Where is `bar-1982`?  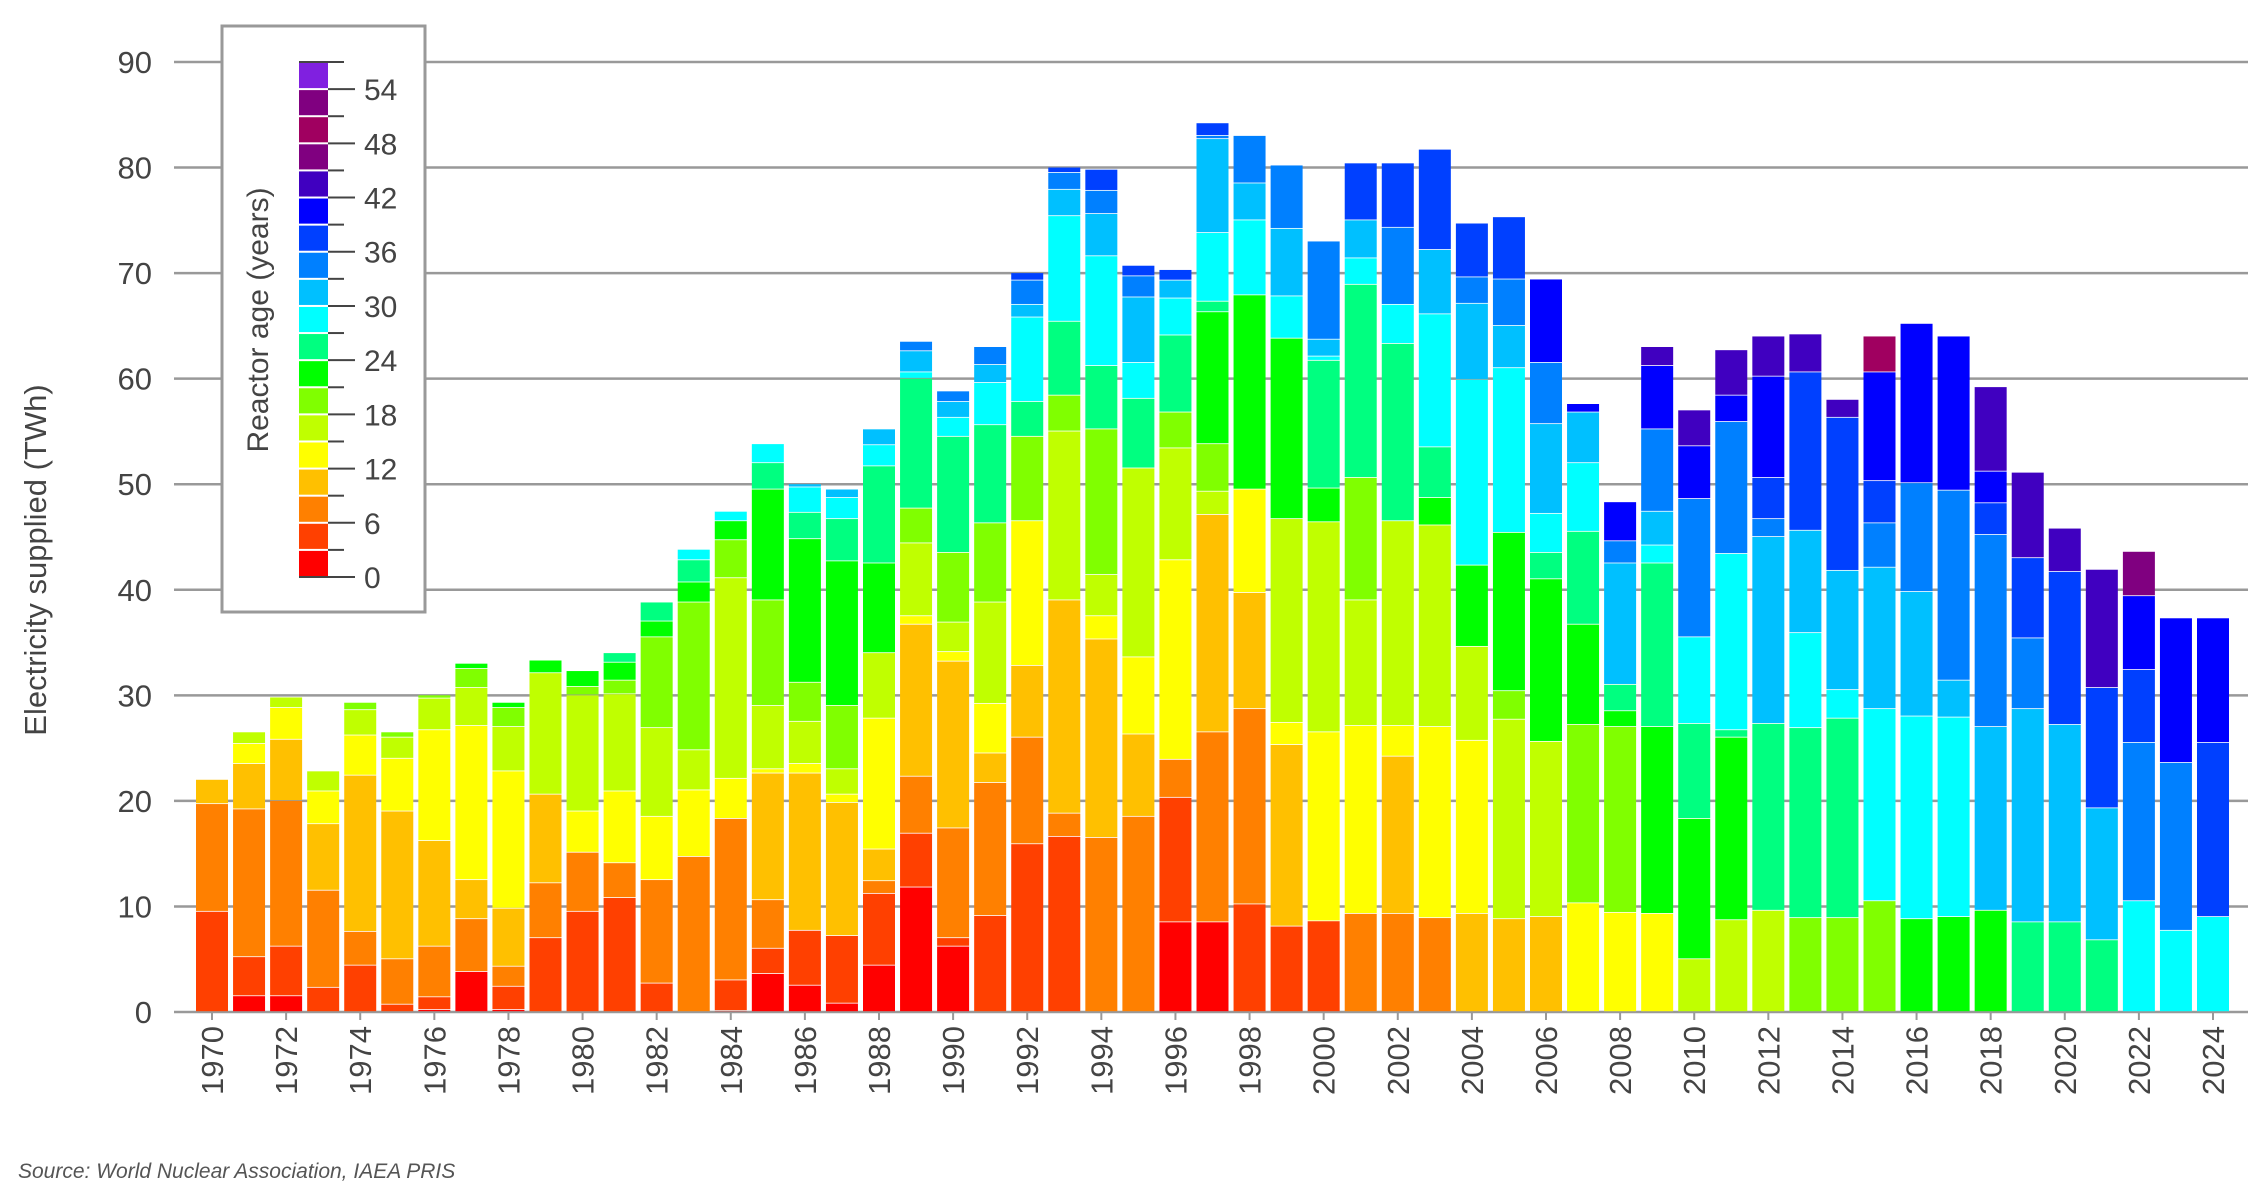 bar-1982 is located at coordinates (656, 807).